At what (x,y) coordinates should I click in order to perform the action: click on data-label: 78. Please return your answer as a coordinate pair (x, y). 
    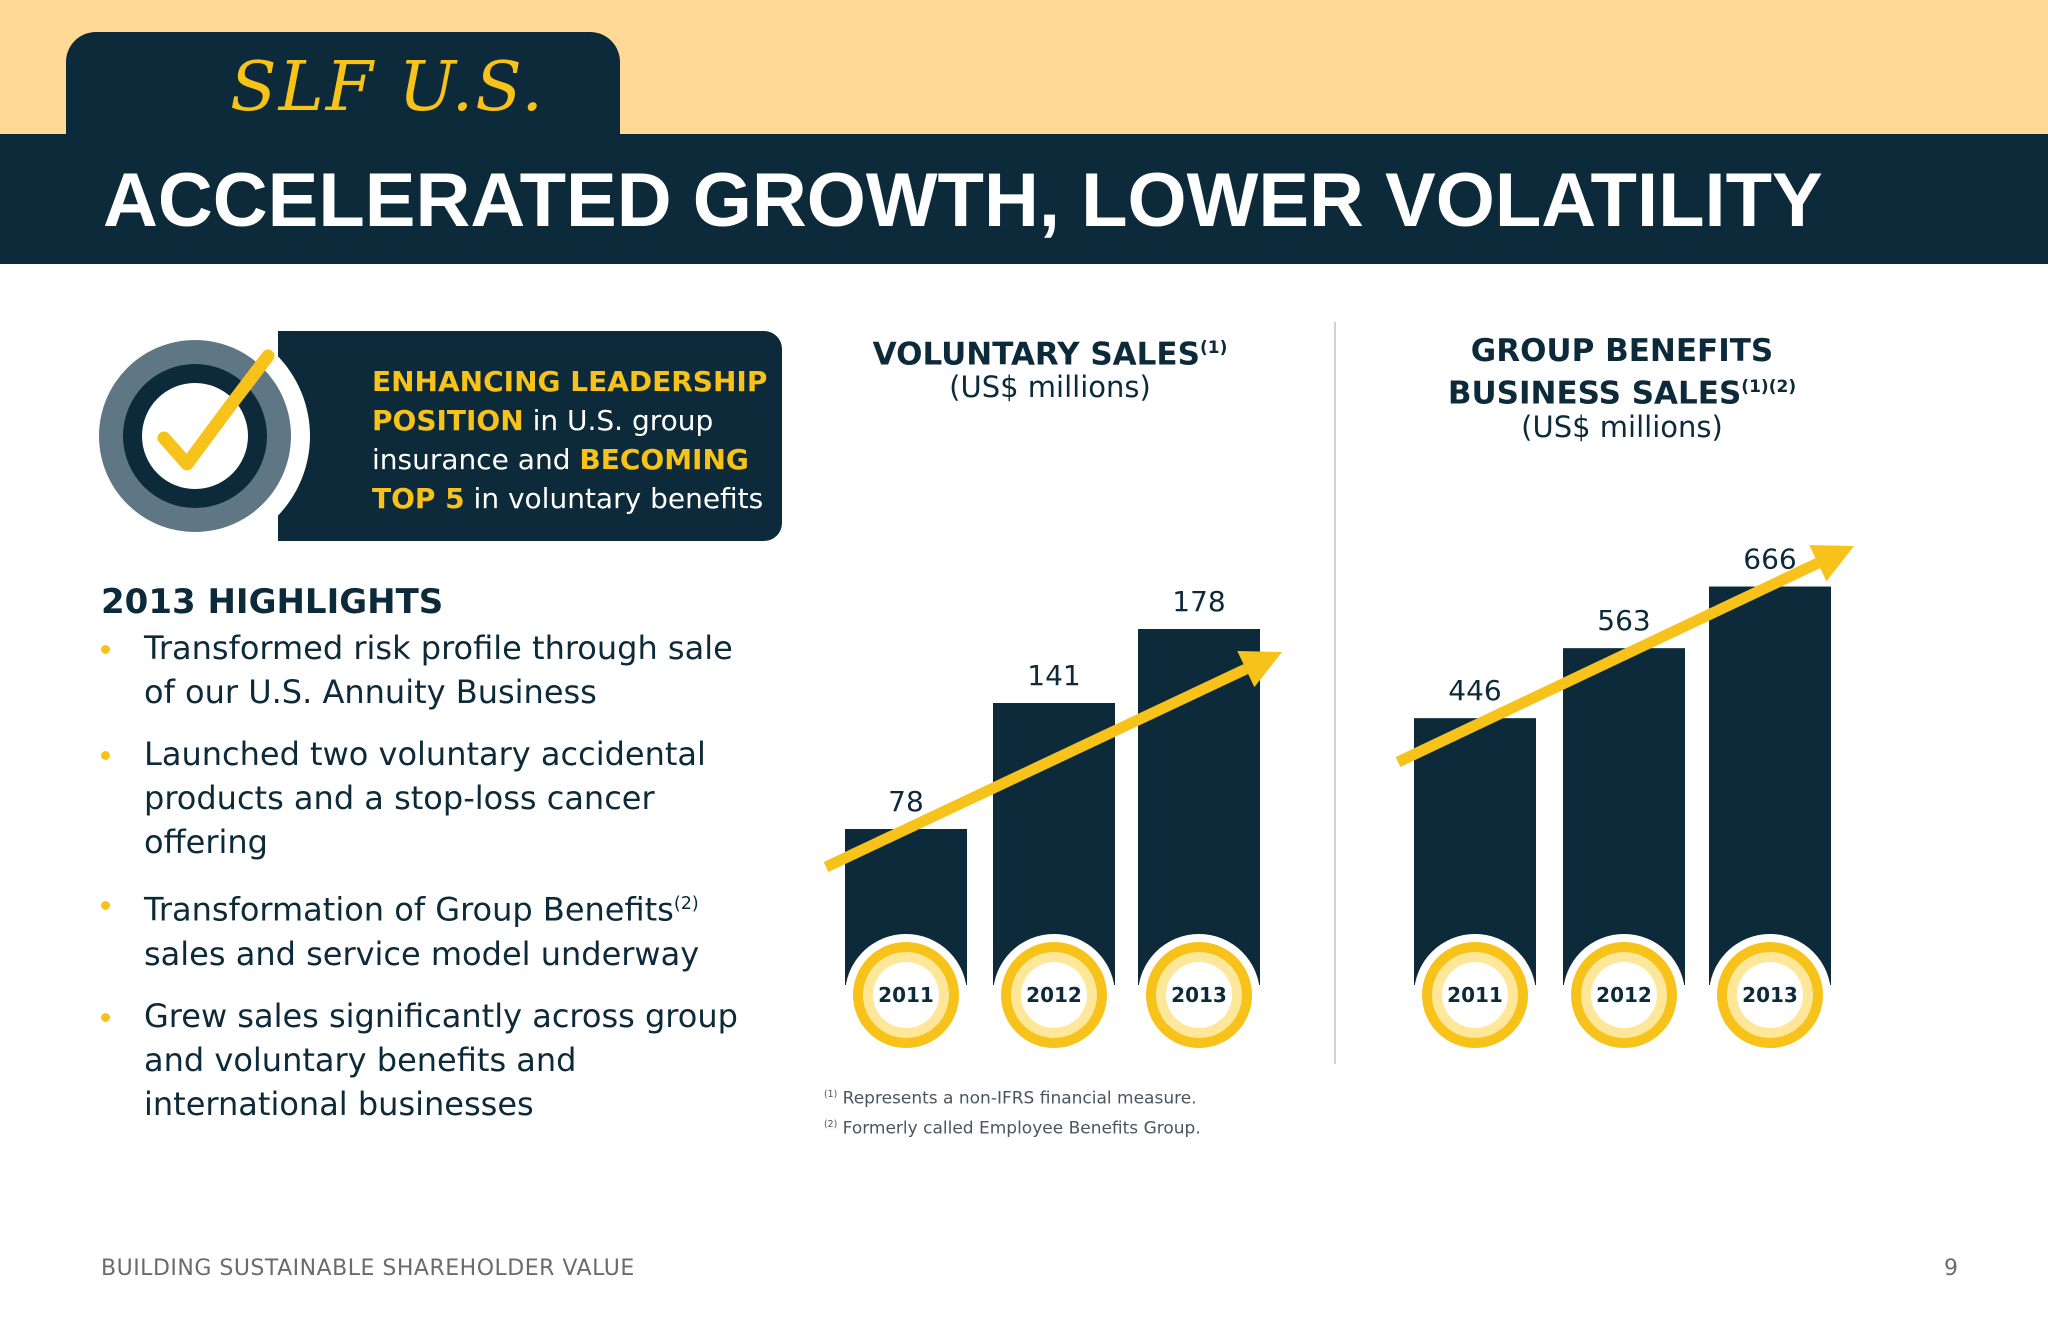
    Looking at the image, I should click on (906, 801).